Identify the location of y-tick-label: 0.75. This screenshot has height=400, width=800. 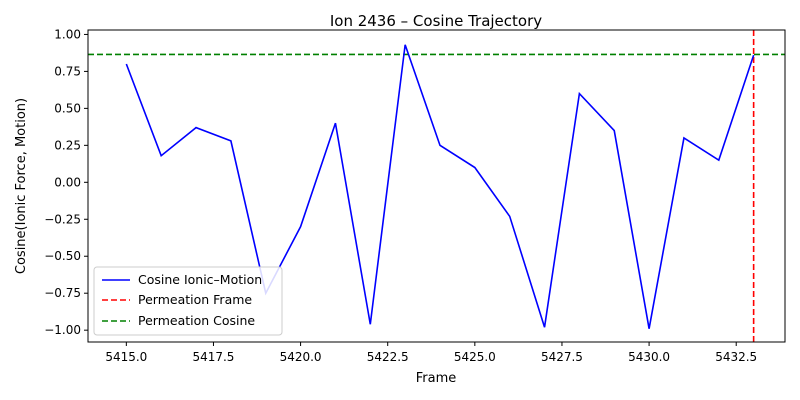
(67, 71).